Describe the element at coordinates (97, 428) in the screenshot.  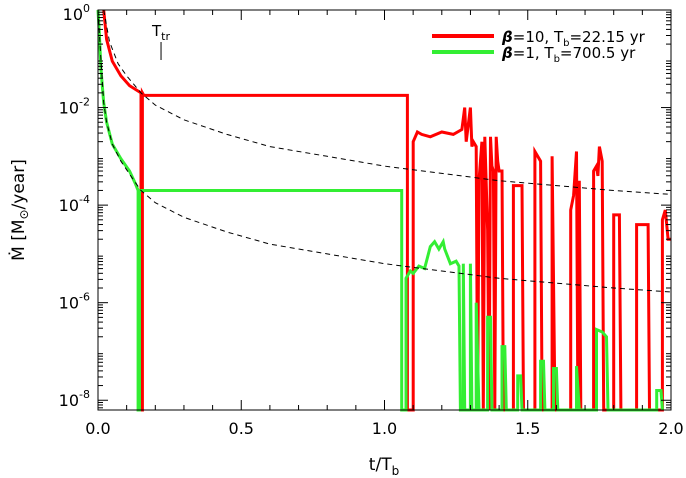
I see `x-tick-label-0: 0.0` at that location.